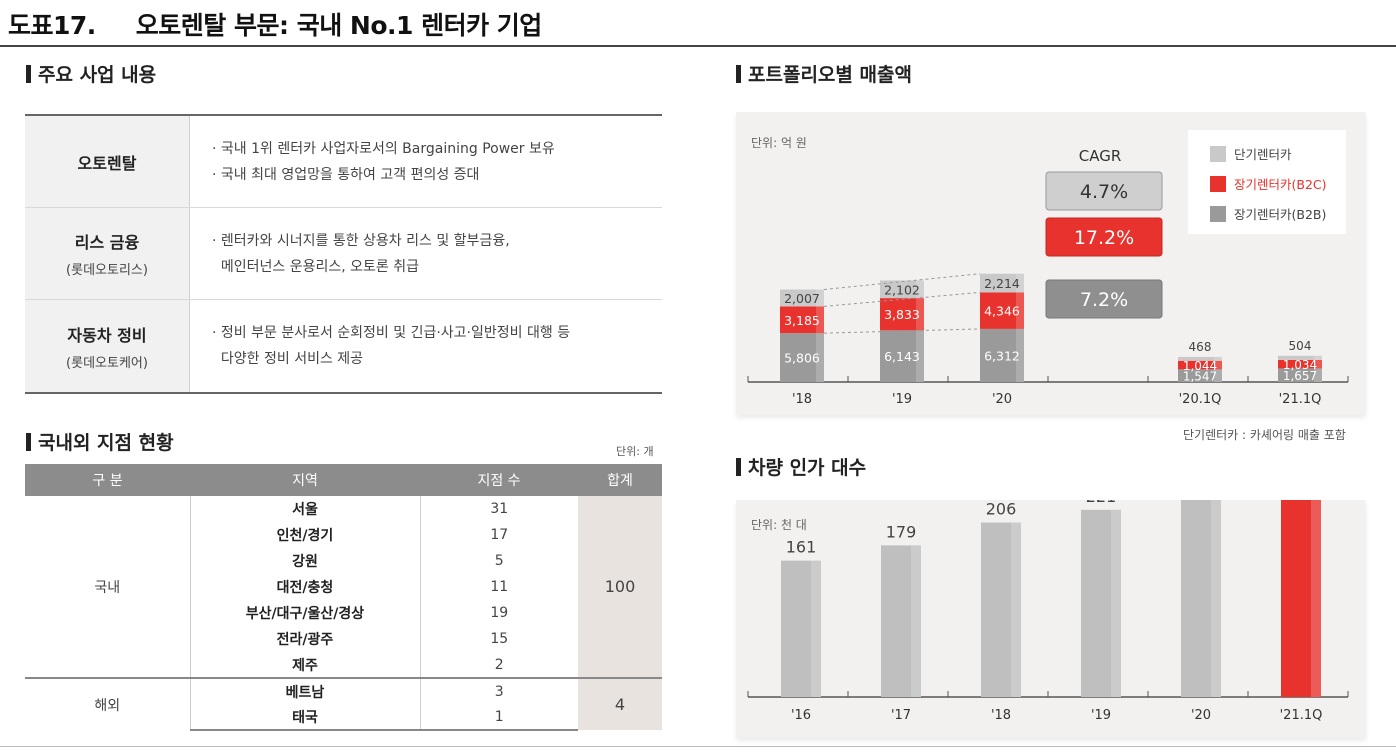  What do you see at coordinates (620, 703) in the screenshot?
I see `total-overseas: 4` at bounding box center [620, 703].